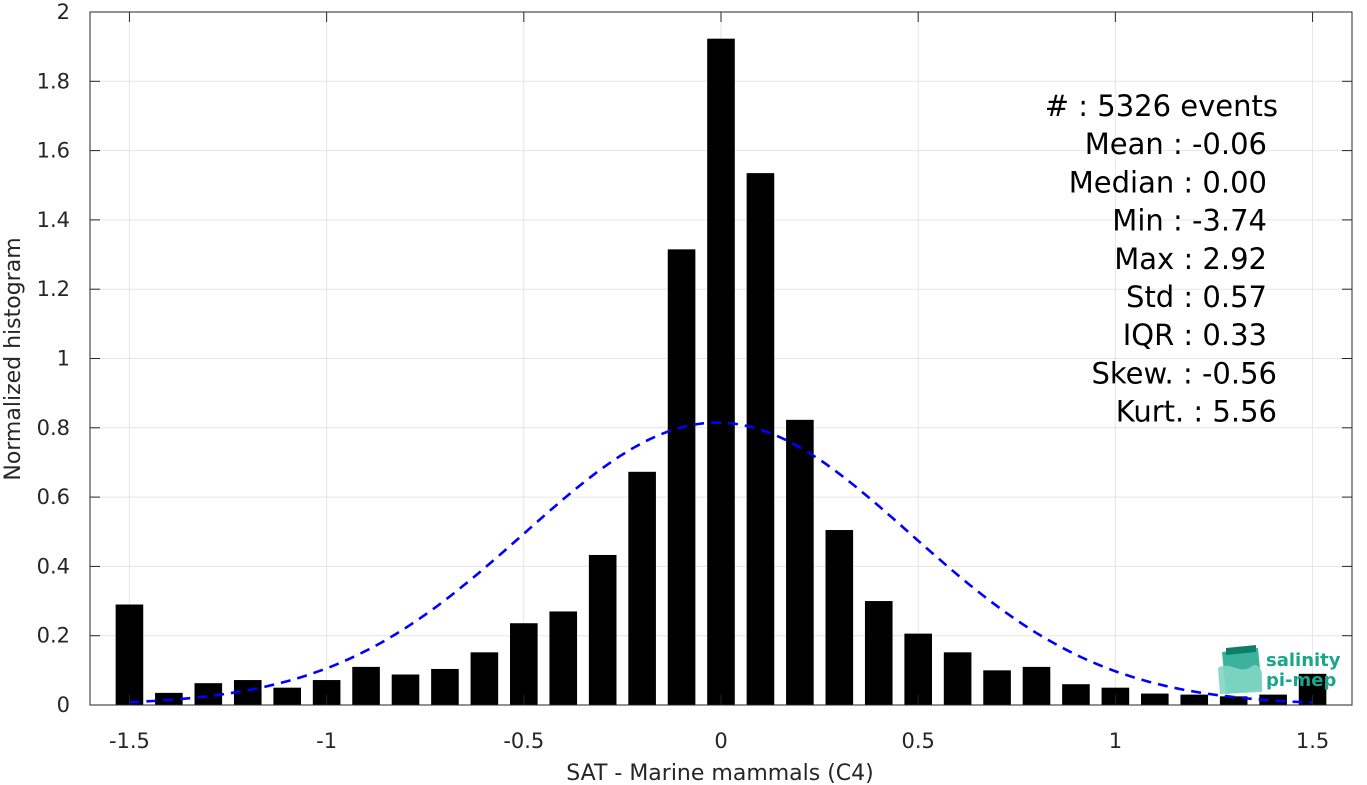  What do you see at coordinates (1196, 412) in the screenshot?
I see `stat-line: Kurt. : 5.56` at bounding box center [1196, 412].